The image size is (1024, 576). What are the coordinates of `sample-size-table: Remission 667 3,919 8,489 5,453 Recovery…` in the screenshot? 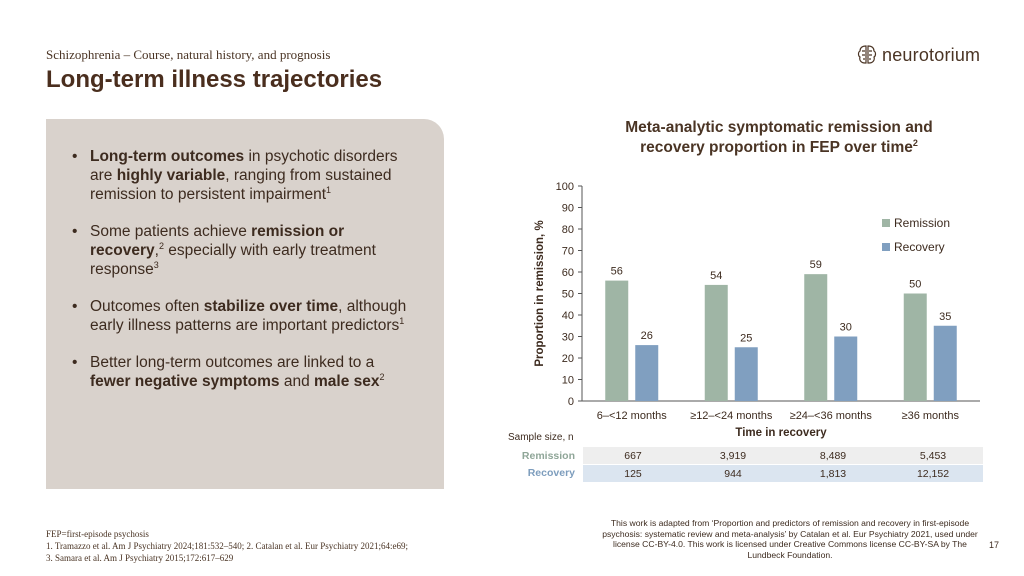 It's located at (740, 464).